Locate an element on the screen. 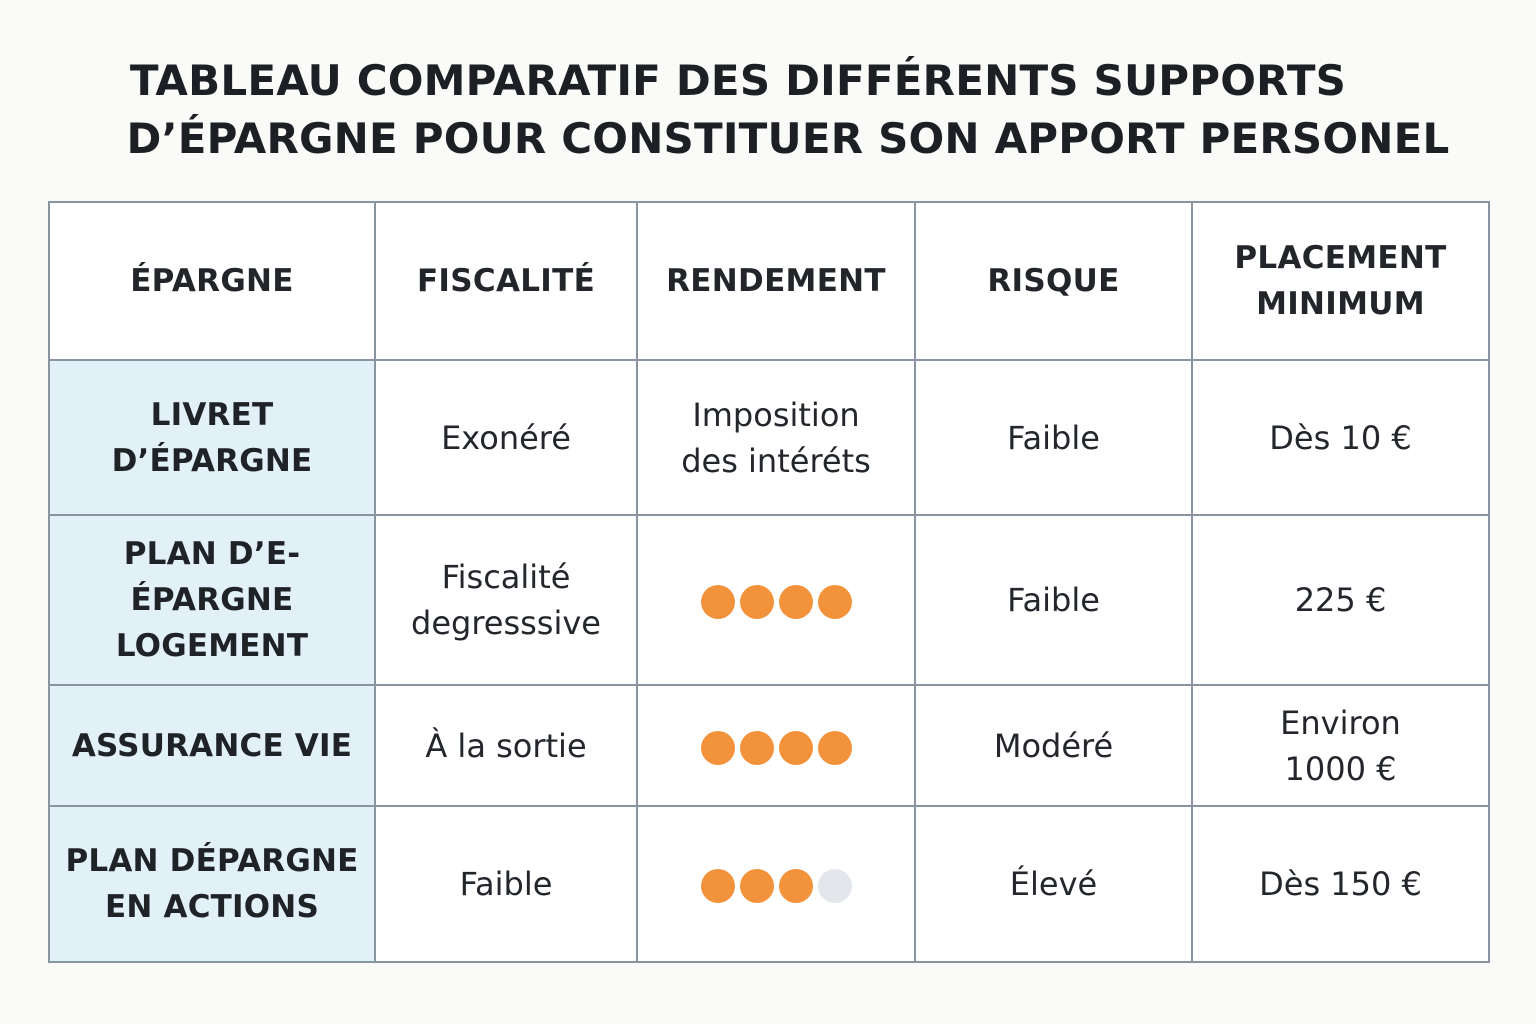  cell-placement: 225 € is located at coordinates (1340, 600).